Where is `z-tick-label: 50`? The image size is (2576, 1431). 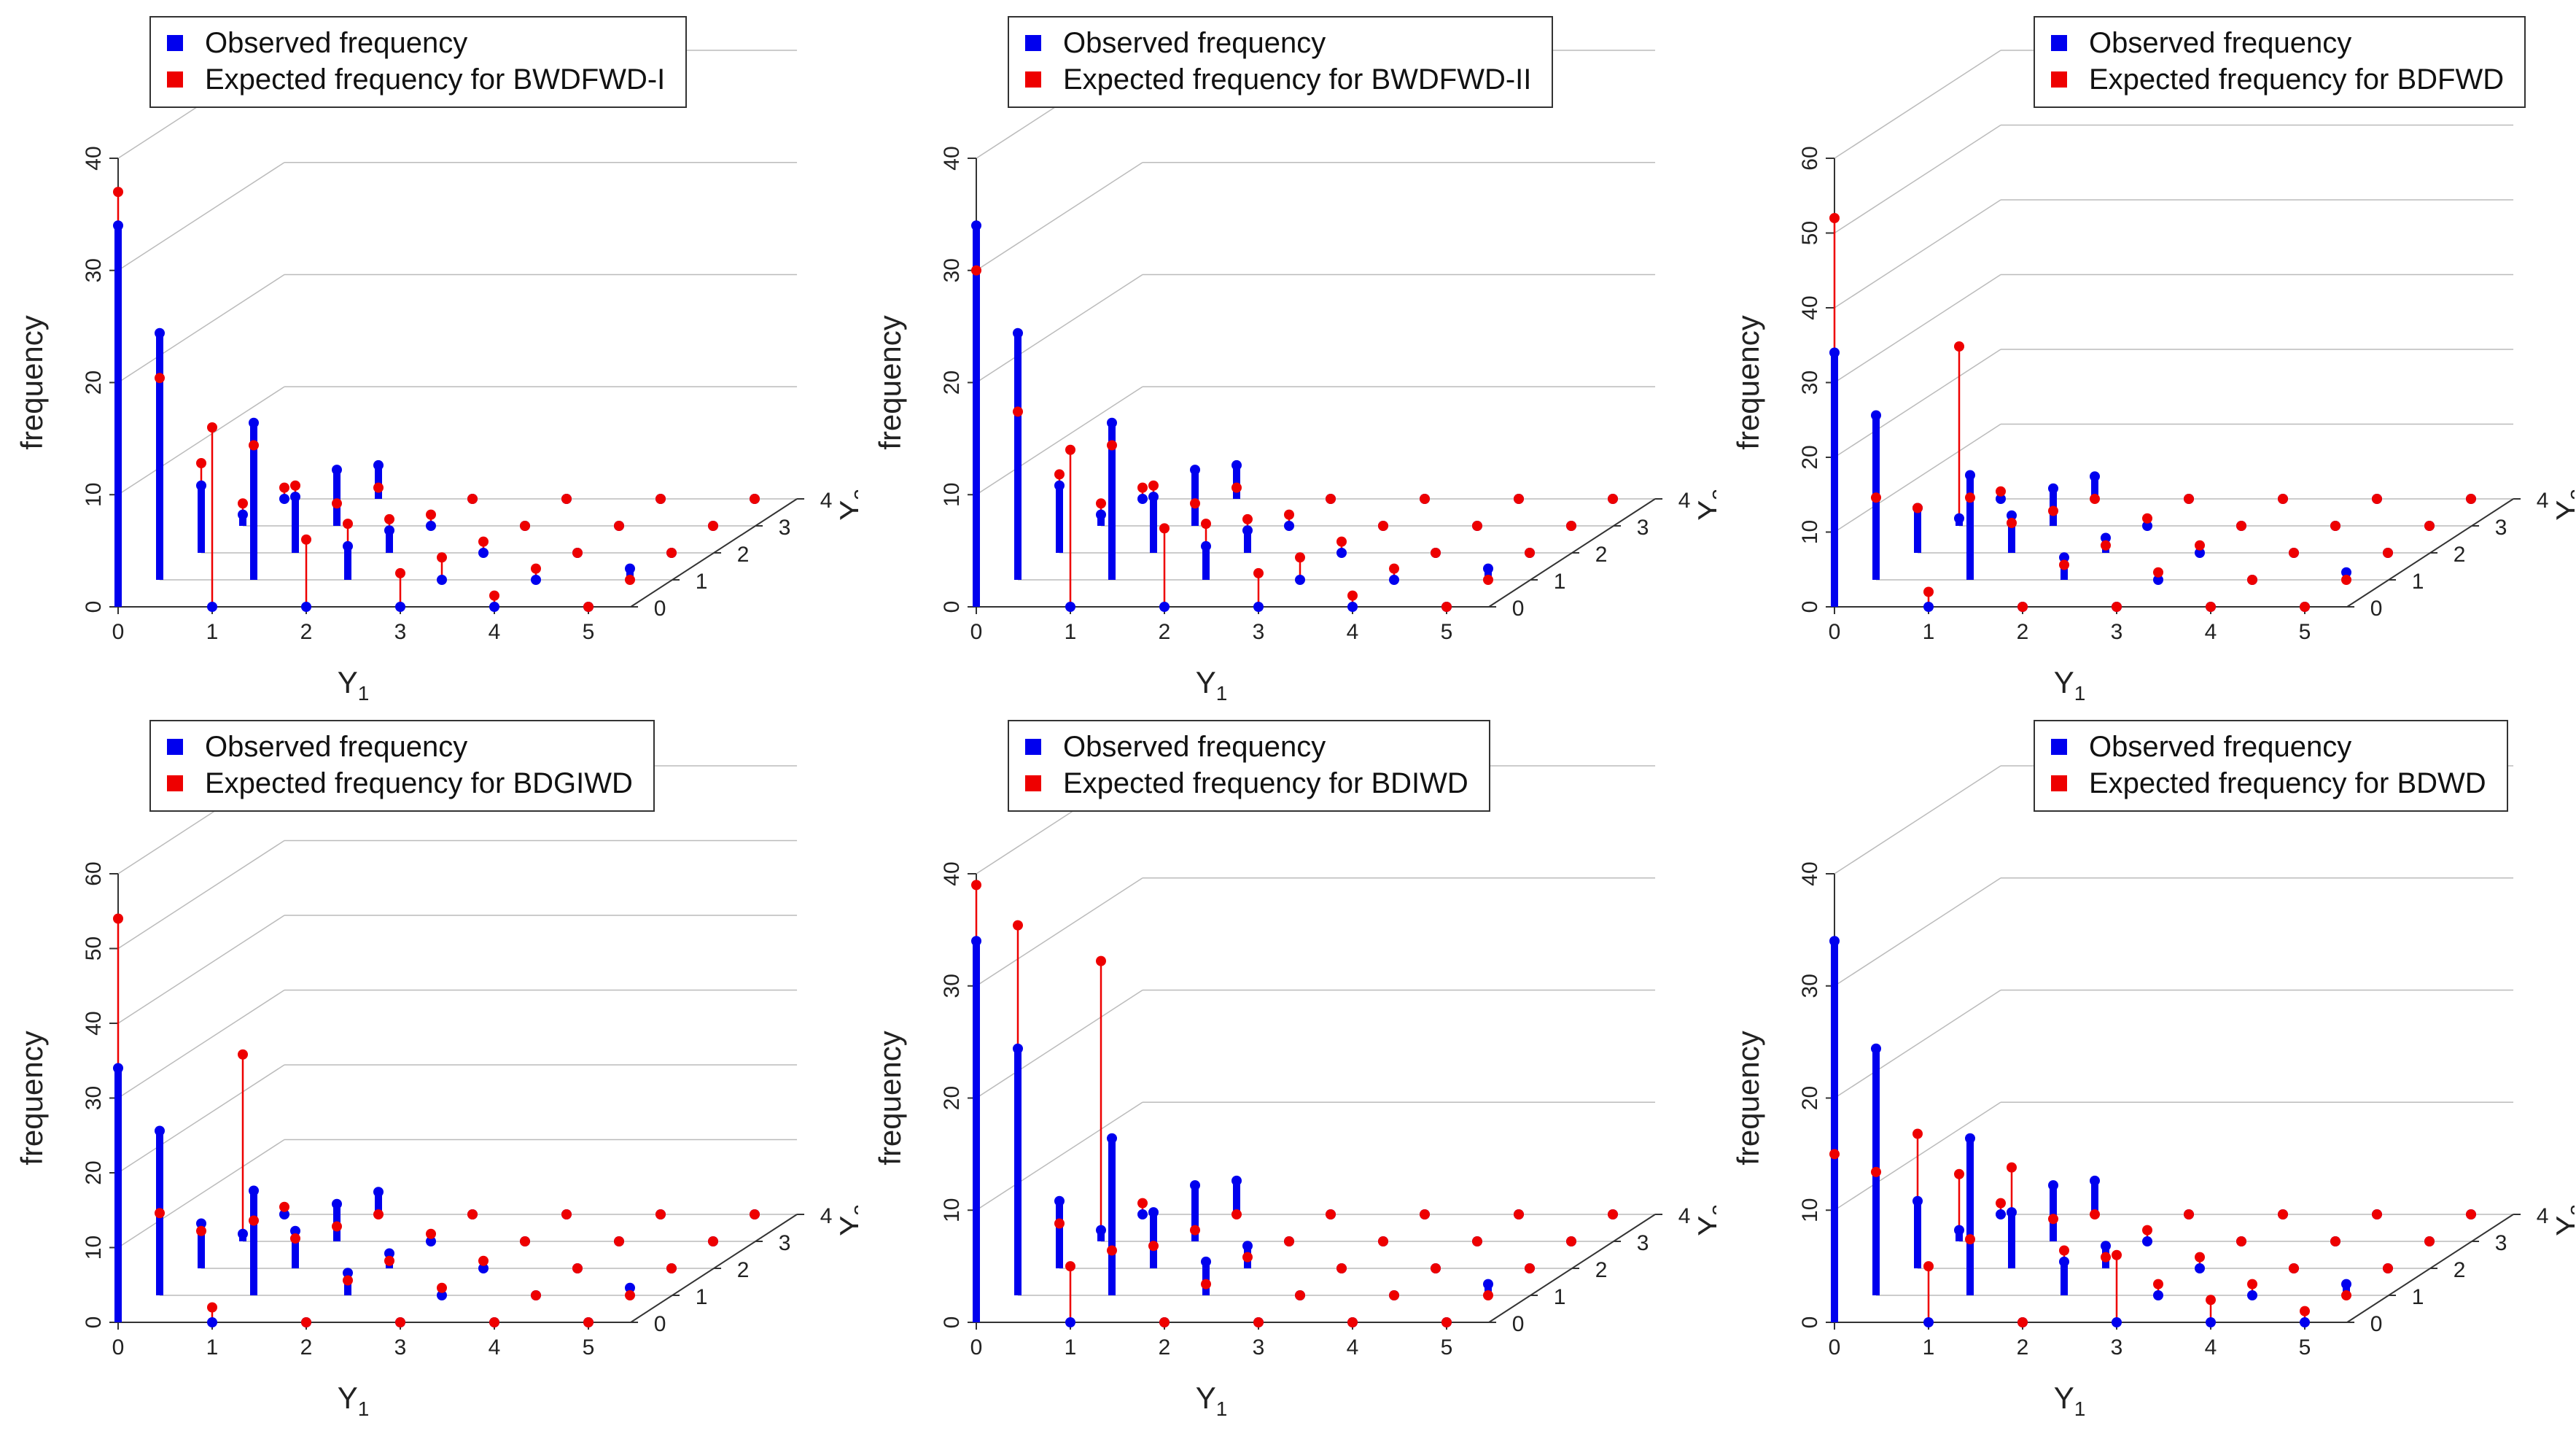 z-tick-label: 50 is located at coordinates (94, 948).